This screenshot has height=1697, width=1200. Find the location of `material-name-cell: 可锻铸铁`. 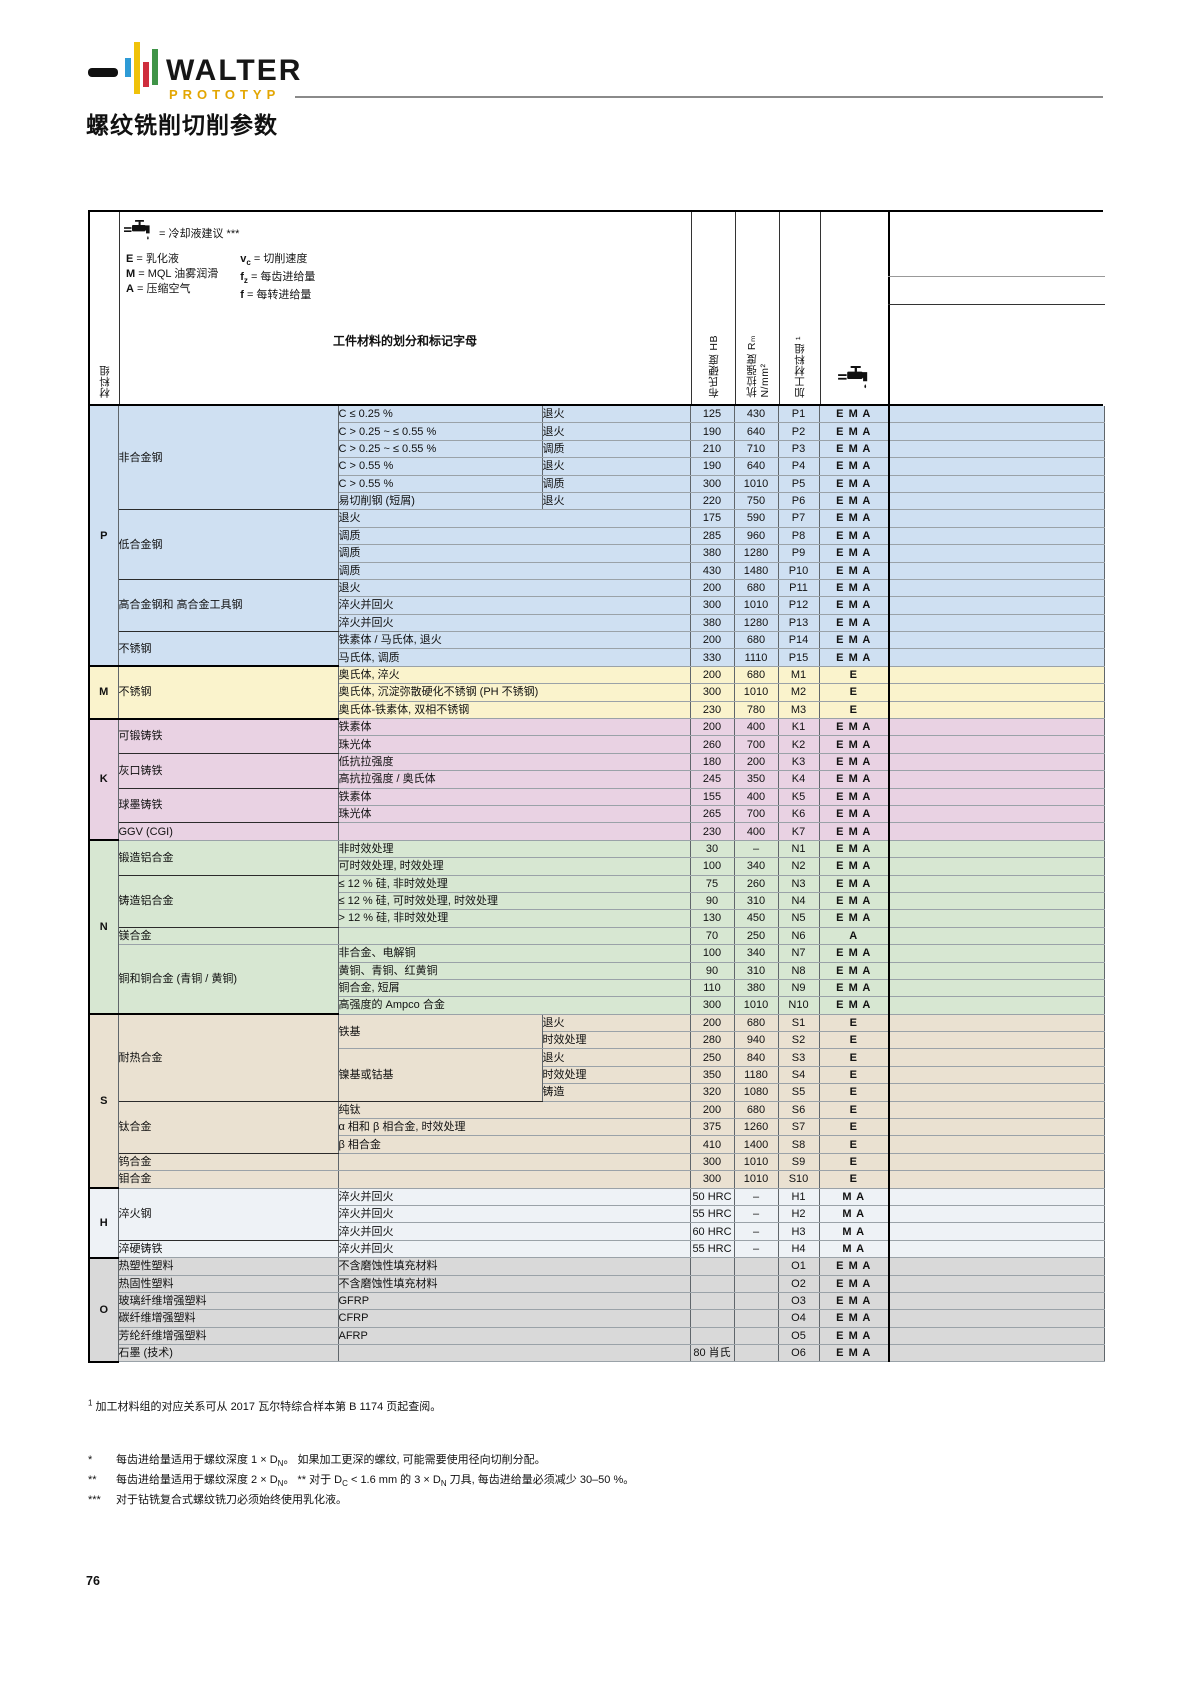

material-name-cell: 可锻铸铁 is located at coordinates (228, 736).